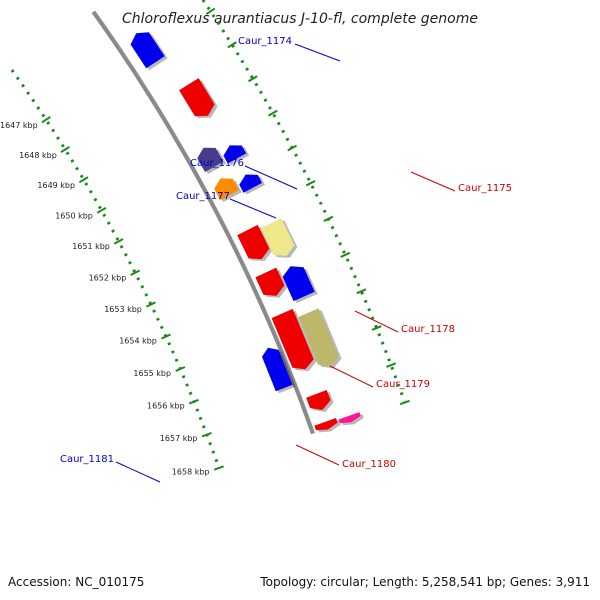 This screenshot has width=600, height=600. What do you see at coordinates (203, 196) in the screenshot?
I see `gene-label-caur-1177: Caur_1177` at bounding box center [203, 196].